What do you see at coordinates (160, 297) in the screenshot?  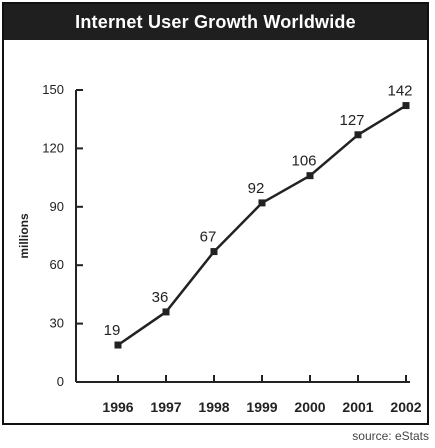 I see `data-label: 36` at bounding box center [160, 297].